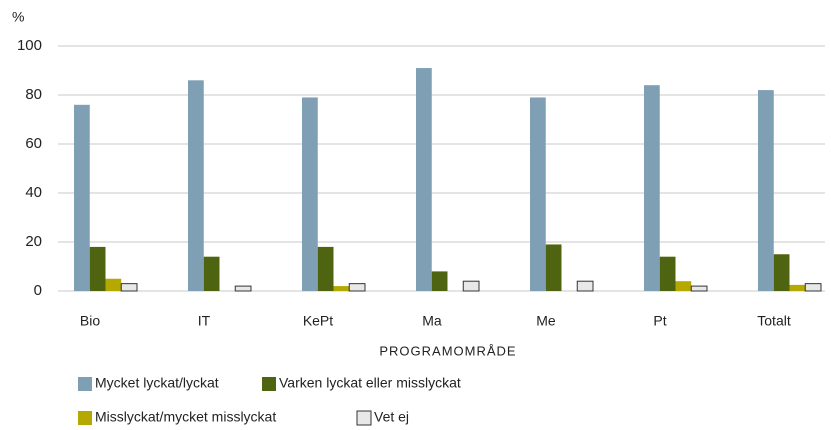 The width and height of the screenshot is (831, 430). What do you see at coordinates (204, 321) in the screenshot?
I see `x-tick-label: IT` at bounding box center [204, 321].